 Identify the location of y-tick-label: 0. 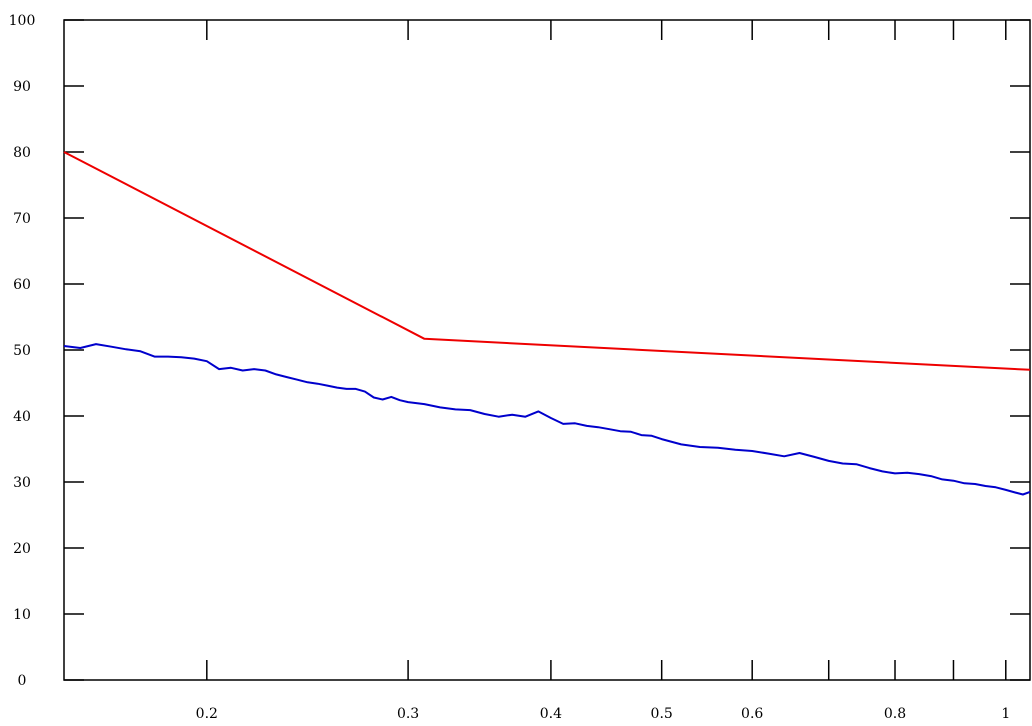
(22, 681).